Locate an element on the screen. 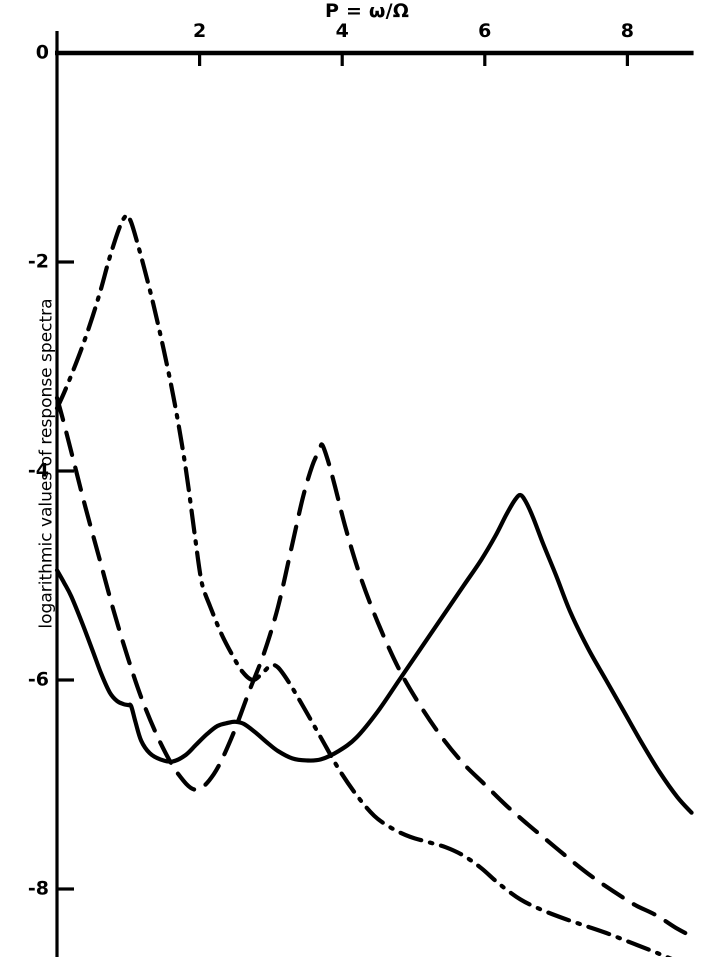  y-tick-label--4: -4 is located at coordinates (38, 470).